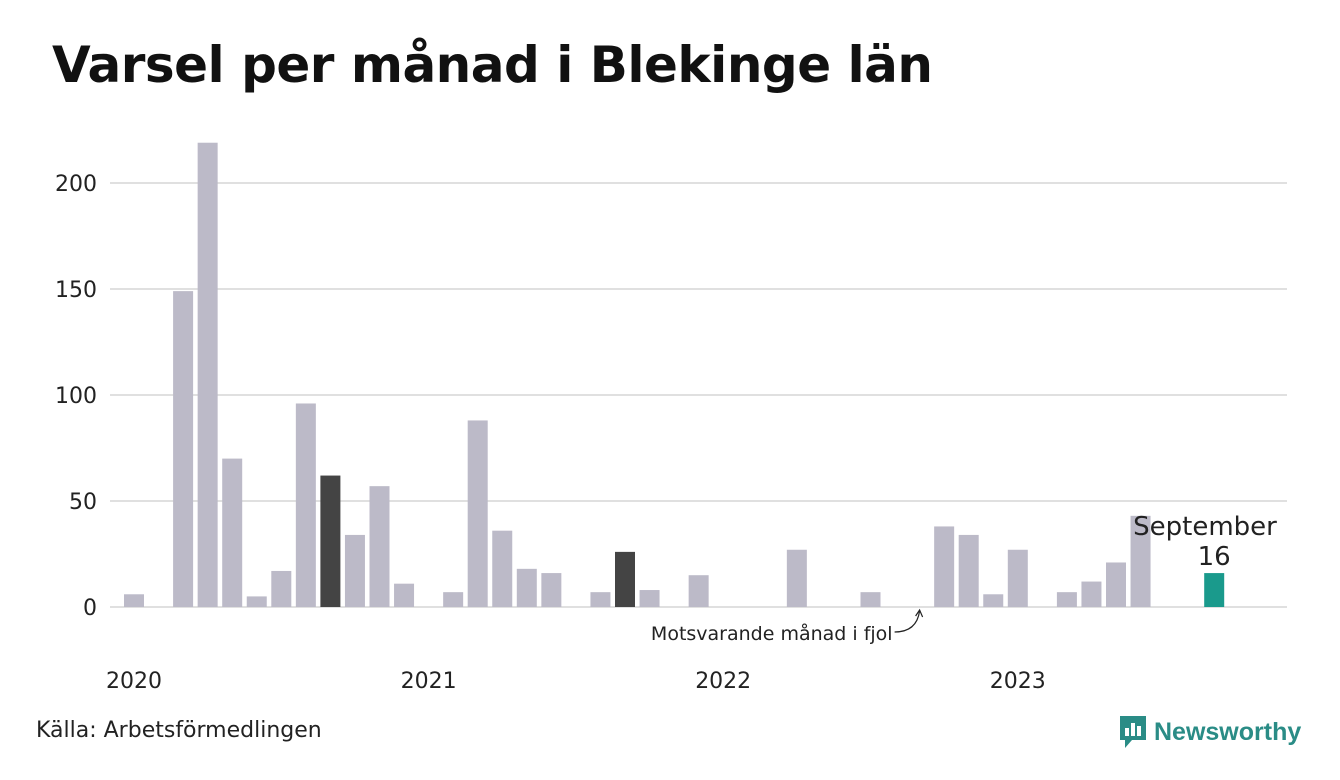 This screenshot has width=1340, height=780. Describe the element at coordinates (90, 608) in the screenshot. I see `y-tick-label: 0` at that location.